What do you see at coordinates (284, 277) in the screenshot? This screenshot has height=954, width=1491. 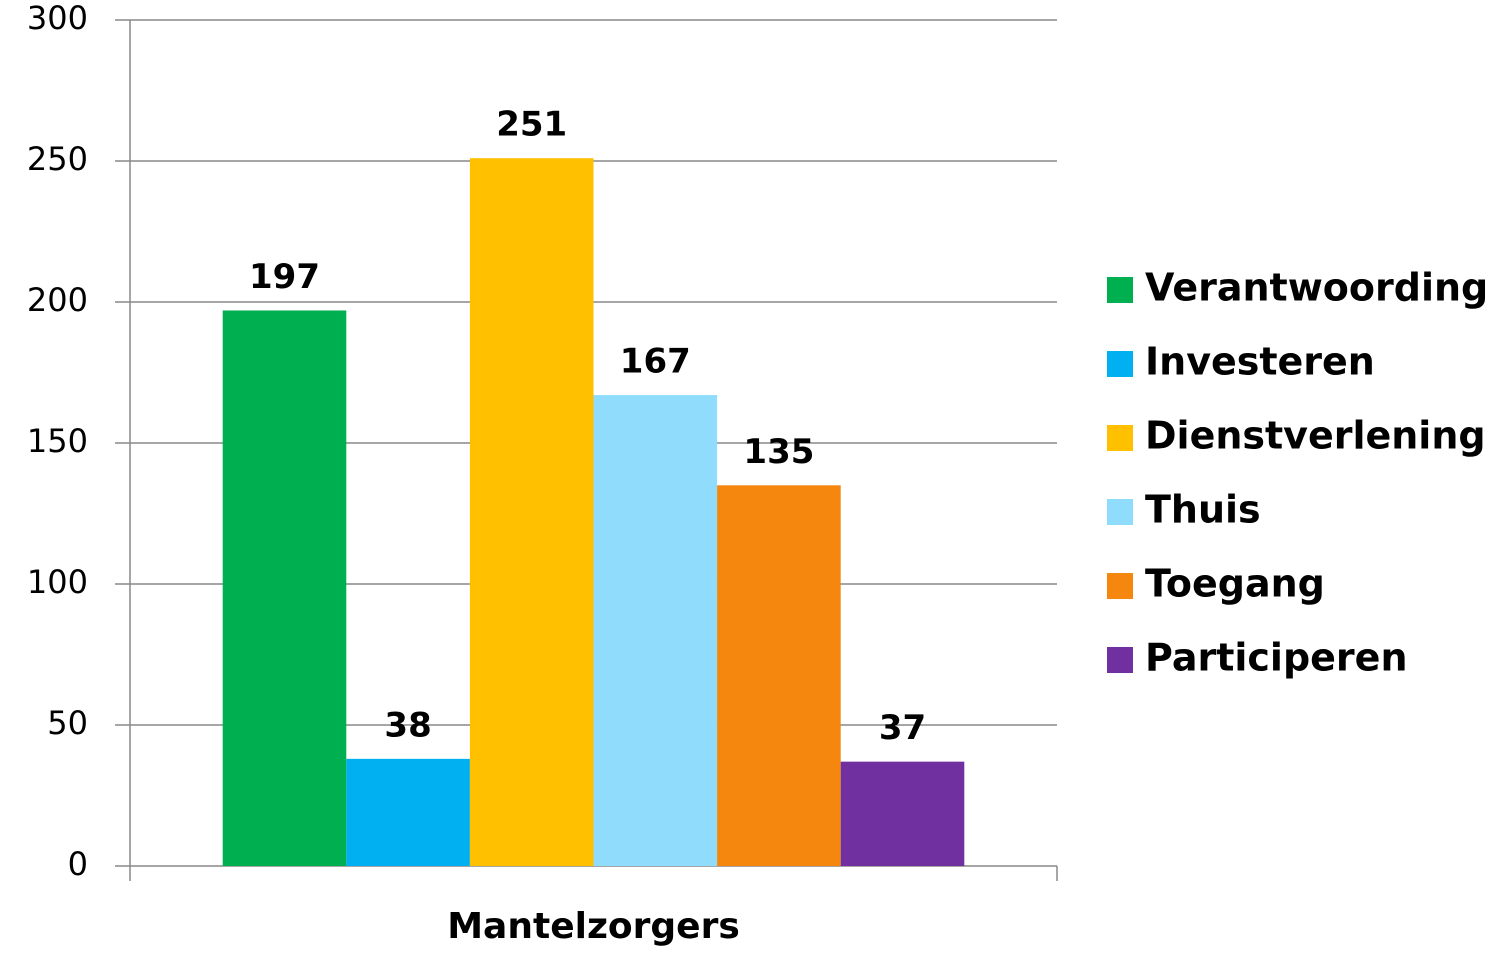 I see `value-label: 197` at bounding box center [284, 277].